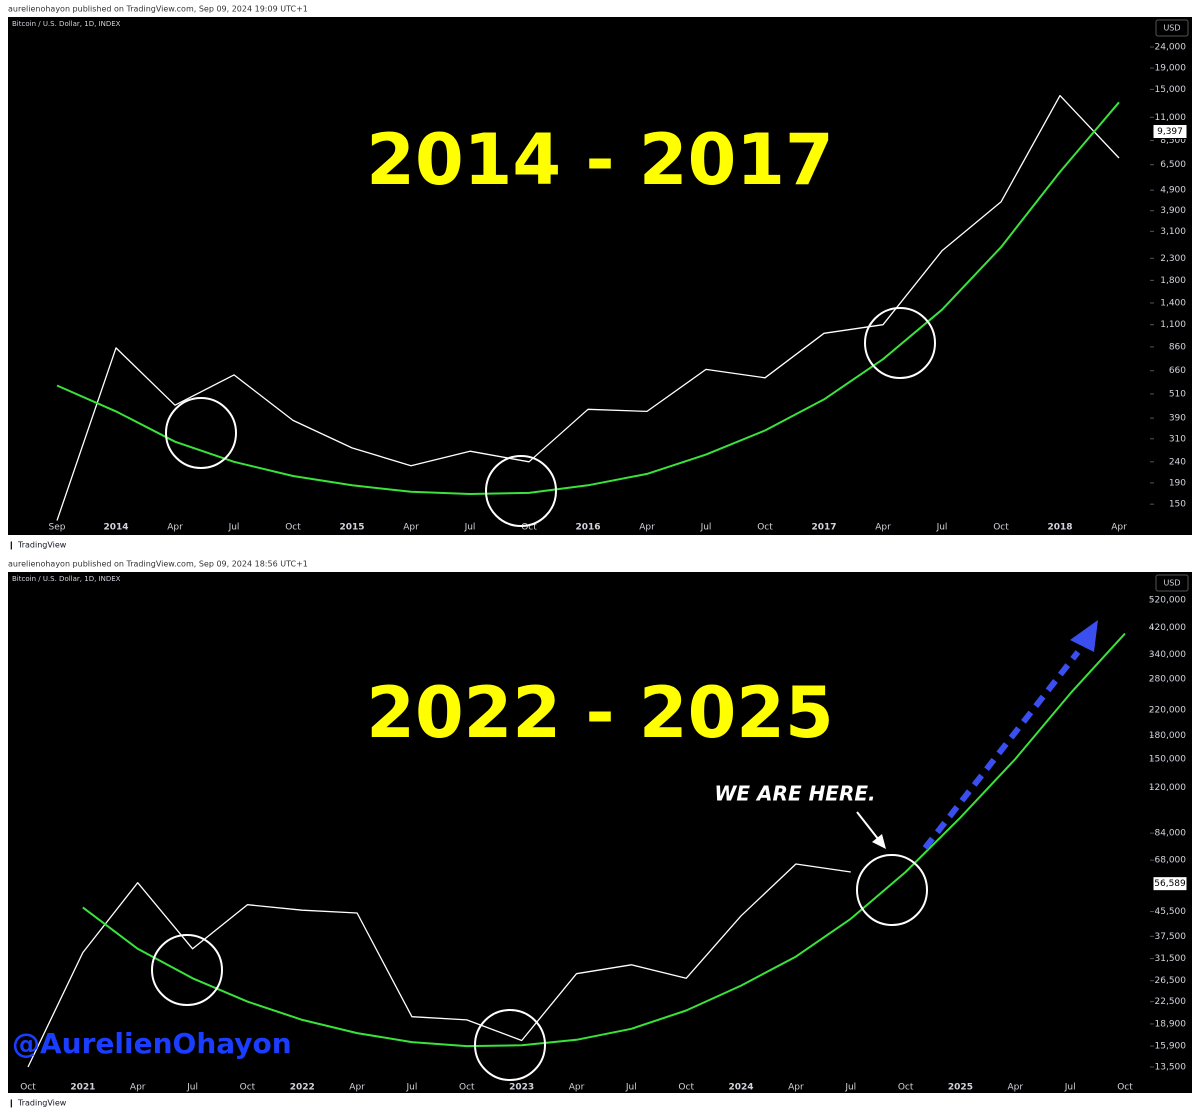  Describe the element at coordinates (1173, 259) in the screenshot. I see `y-tick-label: 2,300` at that location.